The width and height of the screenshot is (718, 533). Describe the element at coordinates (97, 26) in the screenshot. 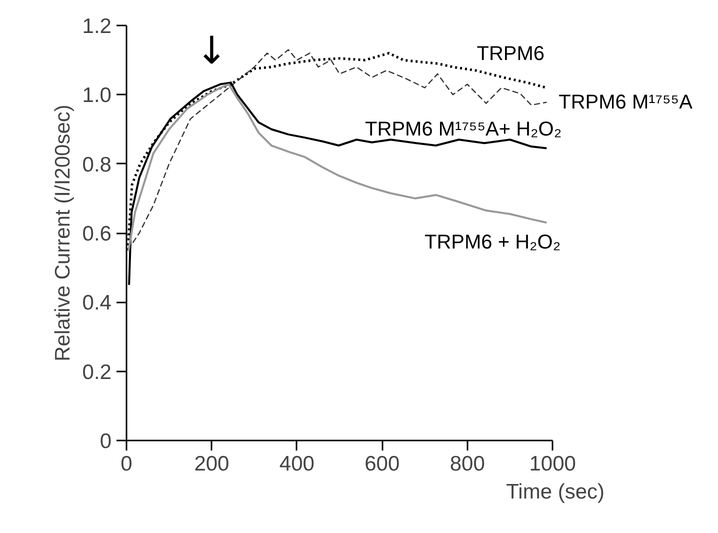

I see `y-tick-label: 1.2` at that location.